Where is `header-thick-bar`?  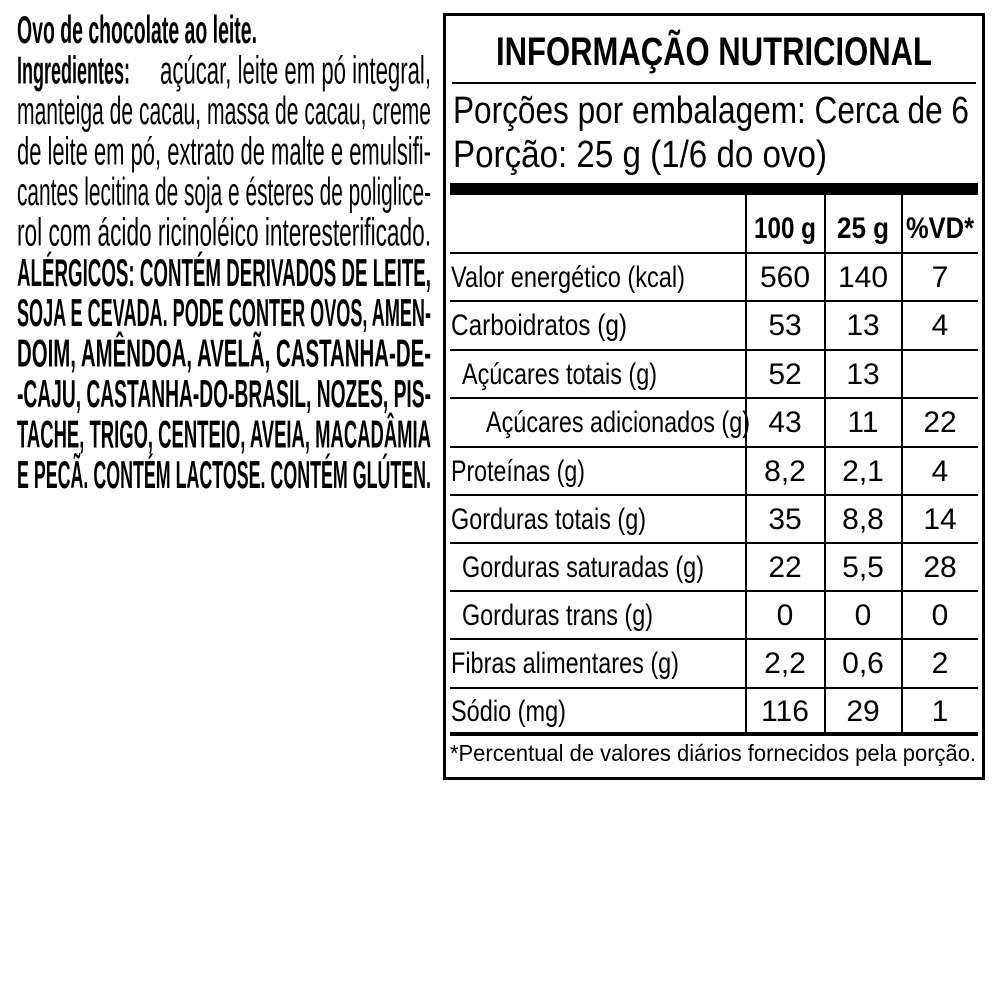
header-thick-bar is located at coordinates (714, 189).